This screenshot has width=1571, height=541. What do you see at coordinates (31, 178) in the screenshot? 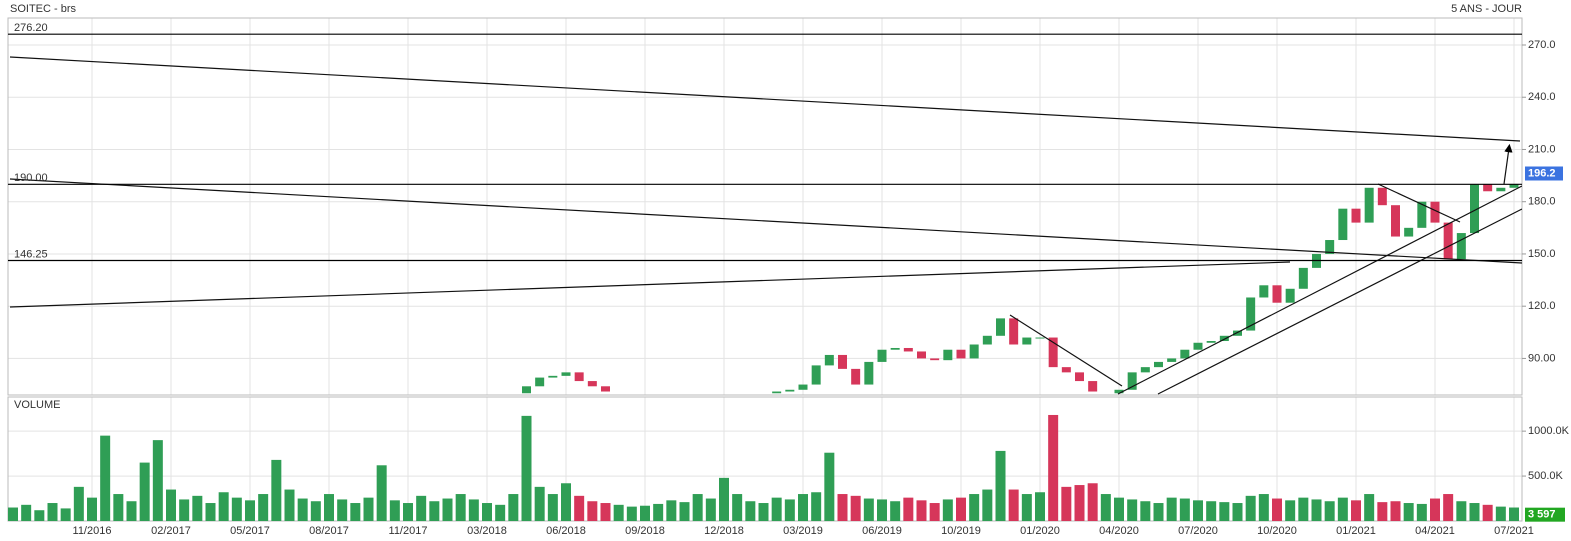
I see `level-label: 190.00` at bounding box center [31, 178].